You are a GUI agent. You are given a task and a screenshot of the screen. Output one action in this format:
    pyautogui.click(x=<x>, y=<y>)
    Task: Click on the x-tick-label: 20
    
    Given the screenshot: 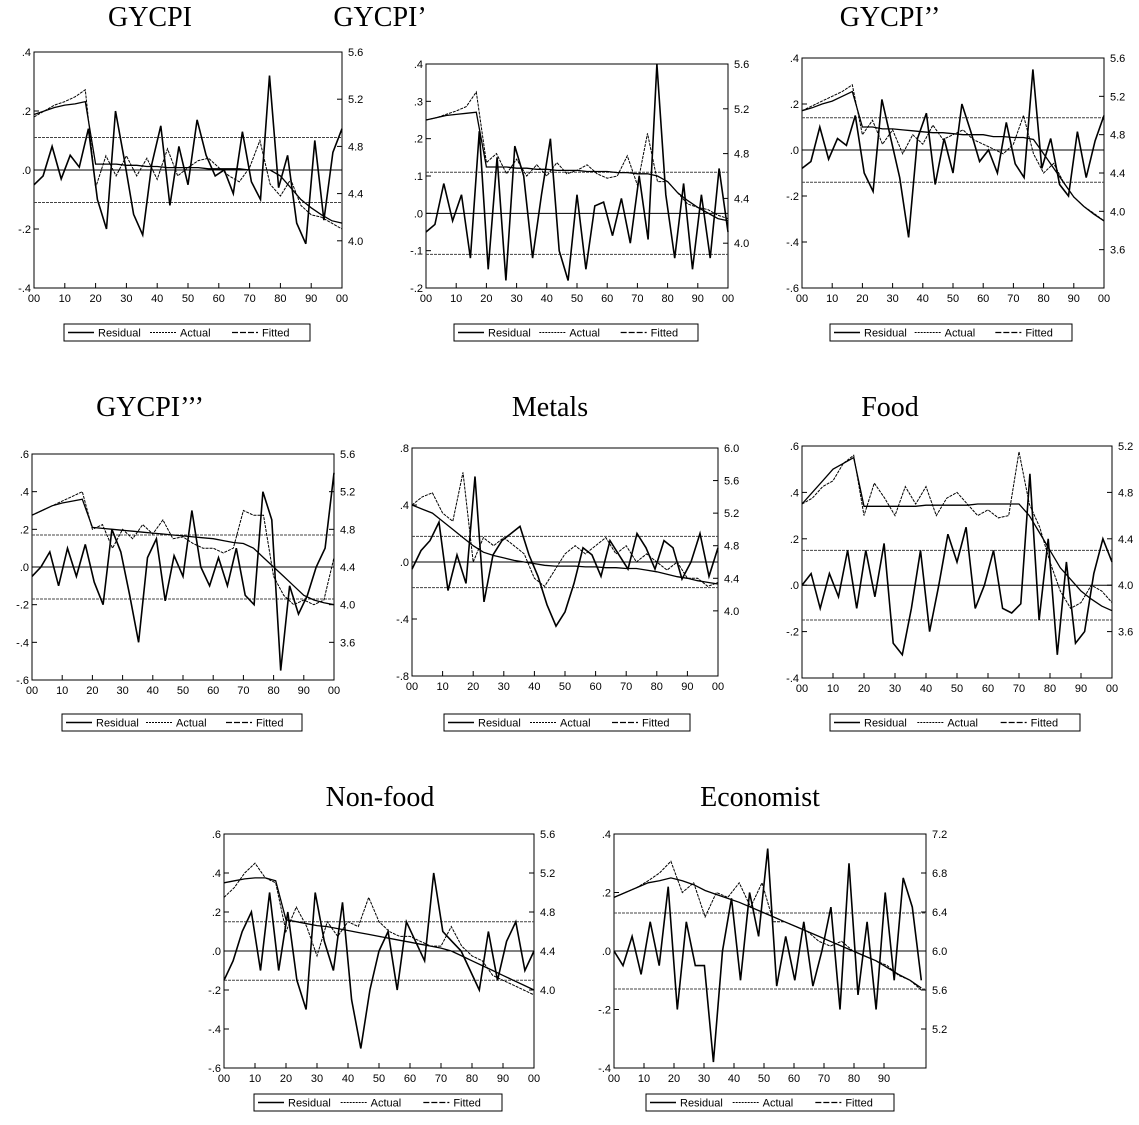 What is the action you would take?
    pyautogui.click(x=862, y=299)
    